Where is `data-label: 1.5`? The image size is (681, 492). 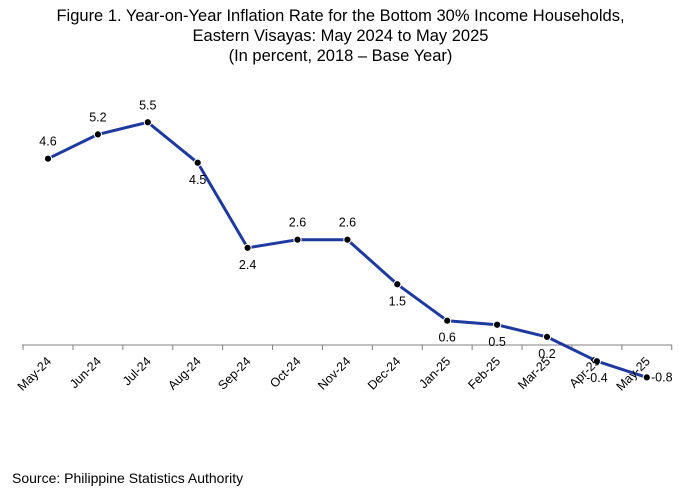 data-label: 1.5 is located at coordinates (397, 301).